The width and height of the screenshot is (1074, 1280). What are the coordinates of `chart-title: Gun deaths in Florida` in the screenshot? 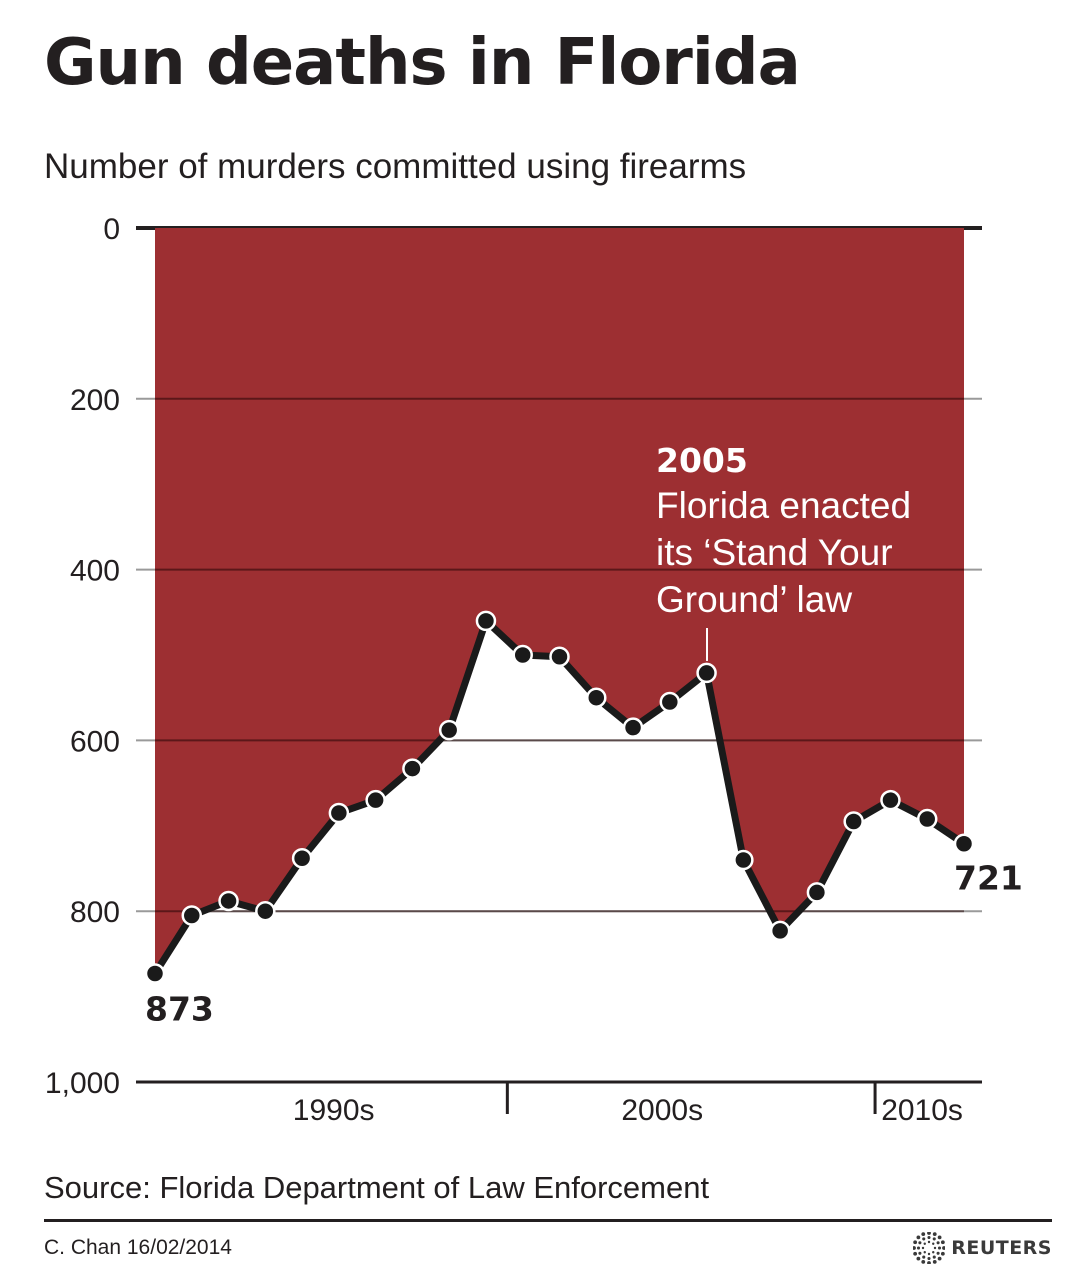 It's located at (422, 63).